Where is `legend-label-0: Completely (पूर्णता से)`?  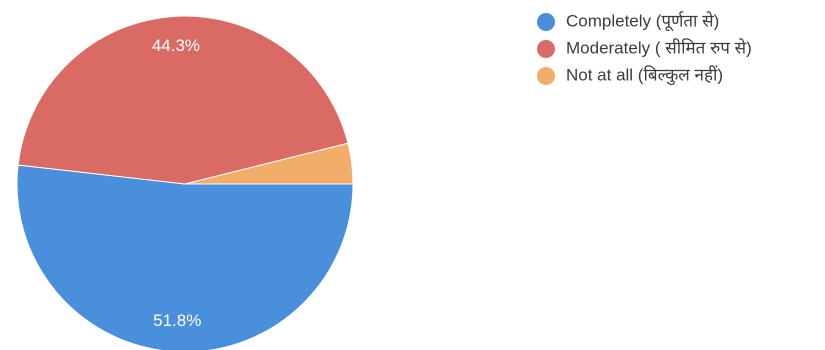
legend-label-0: Completely (पूर्णता से) is located at coordinates (642, 20).